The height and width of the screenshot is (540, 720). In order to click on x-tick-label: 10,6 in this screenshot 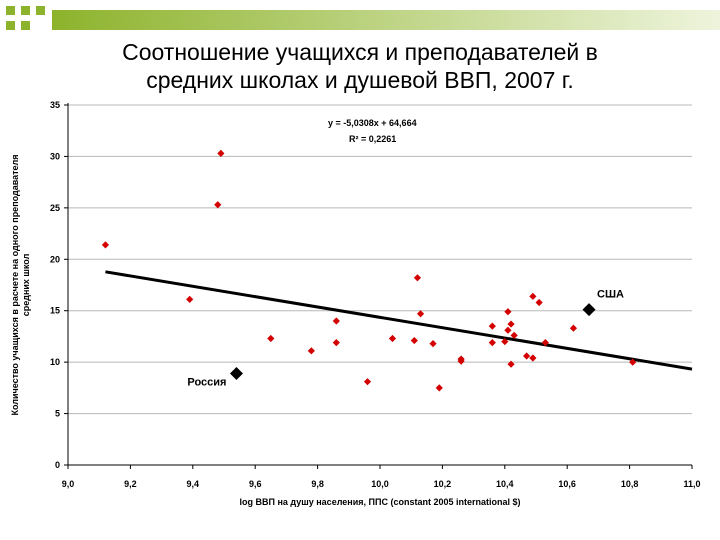, I will do `click(567, 484)`.